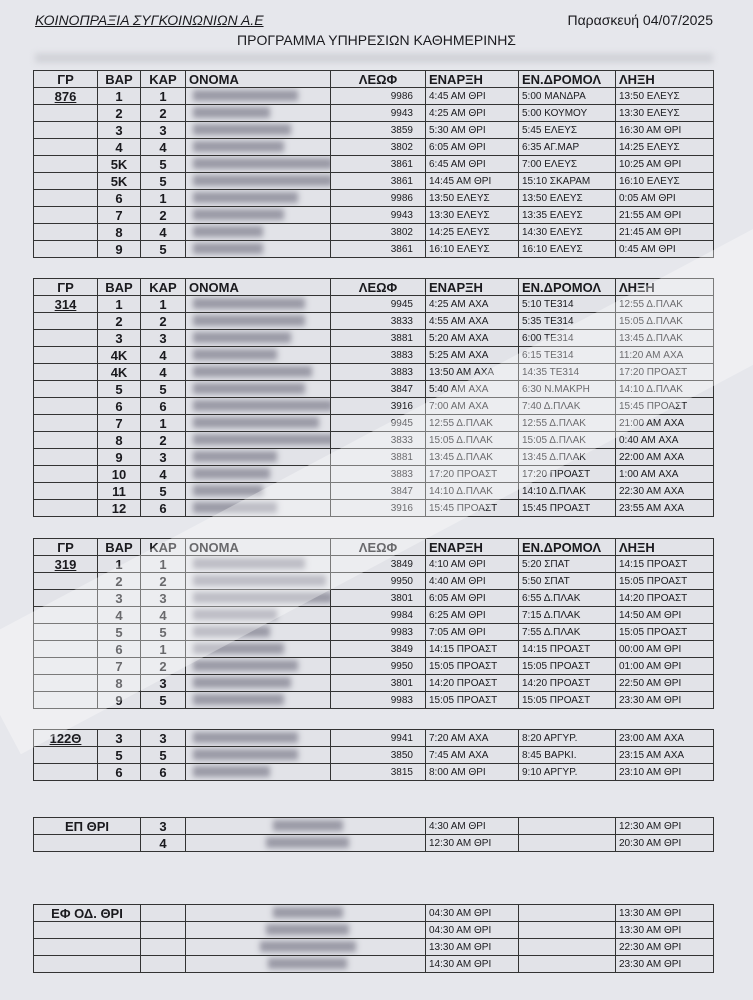 Image resolution: width=753 pixels, height=1000 pixels. What do you see at coordinates (378, 130) in the screenshot?
I see `bus-number: 3859` at bounding box center [378, 130].